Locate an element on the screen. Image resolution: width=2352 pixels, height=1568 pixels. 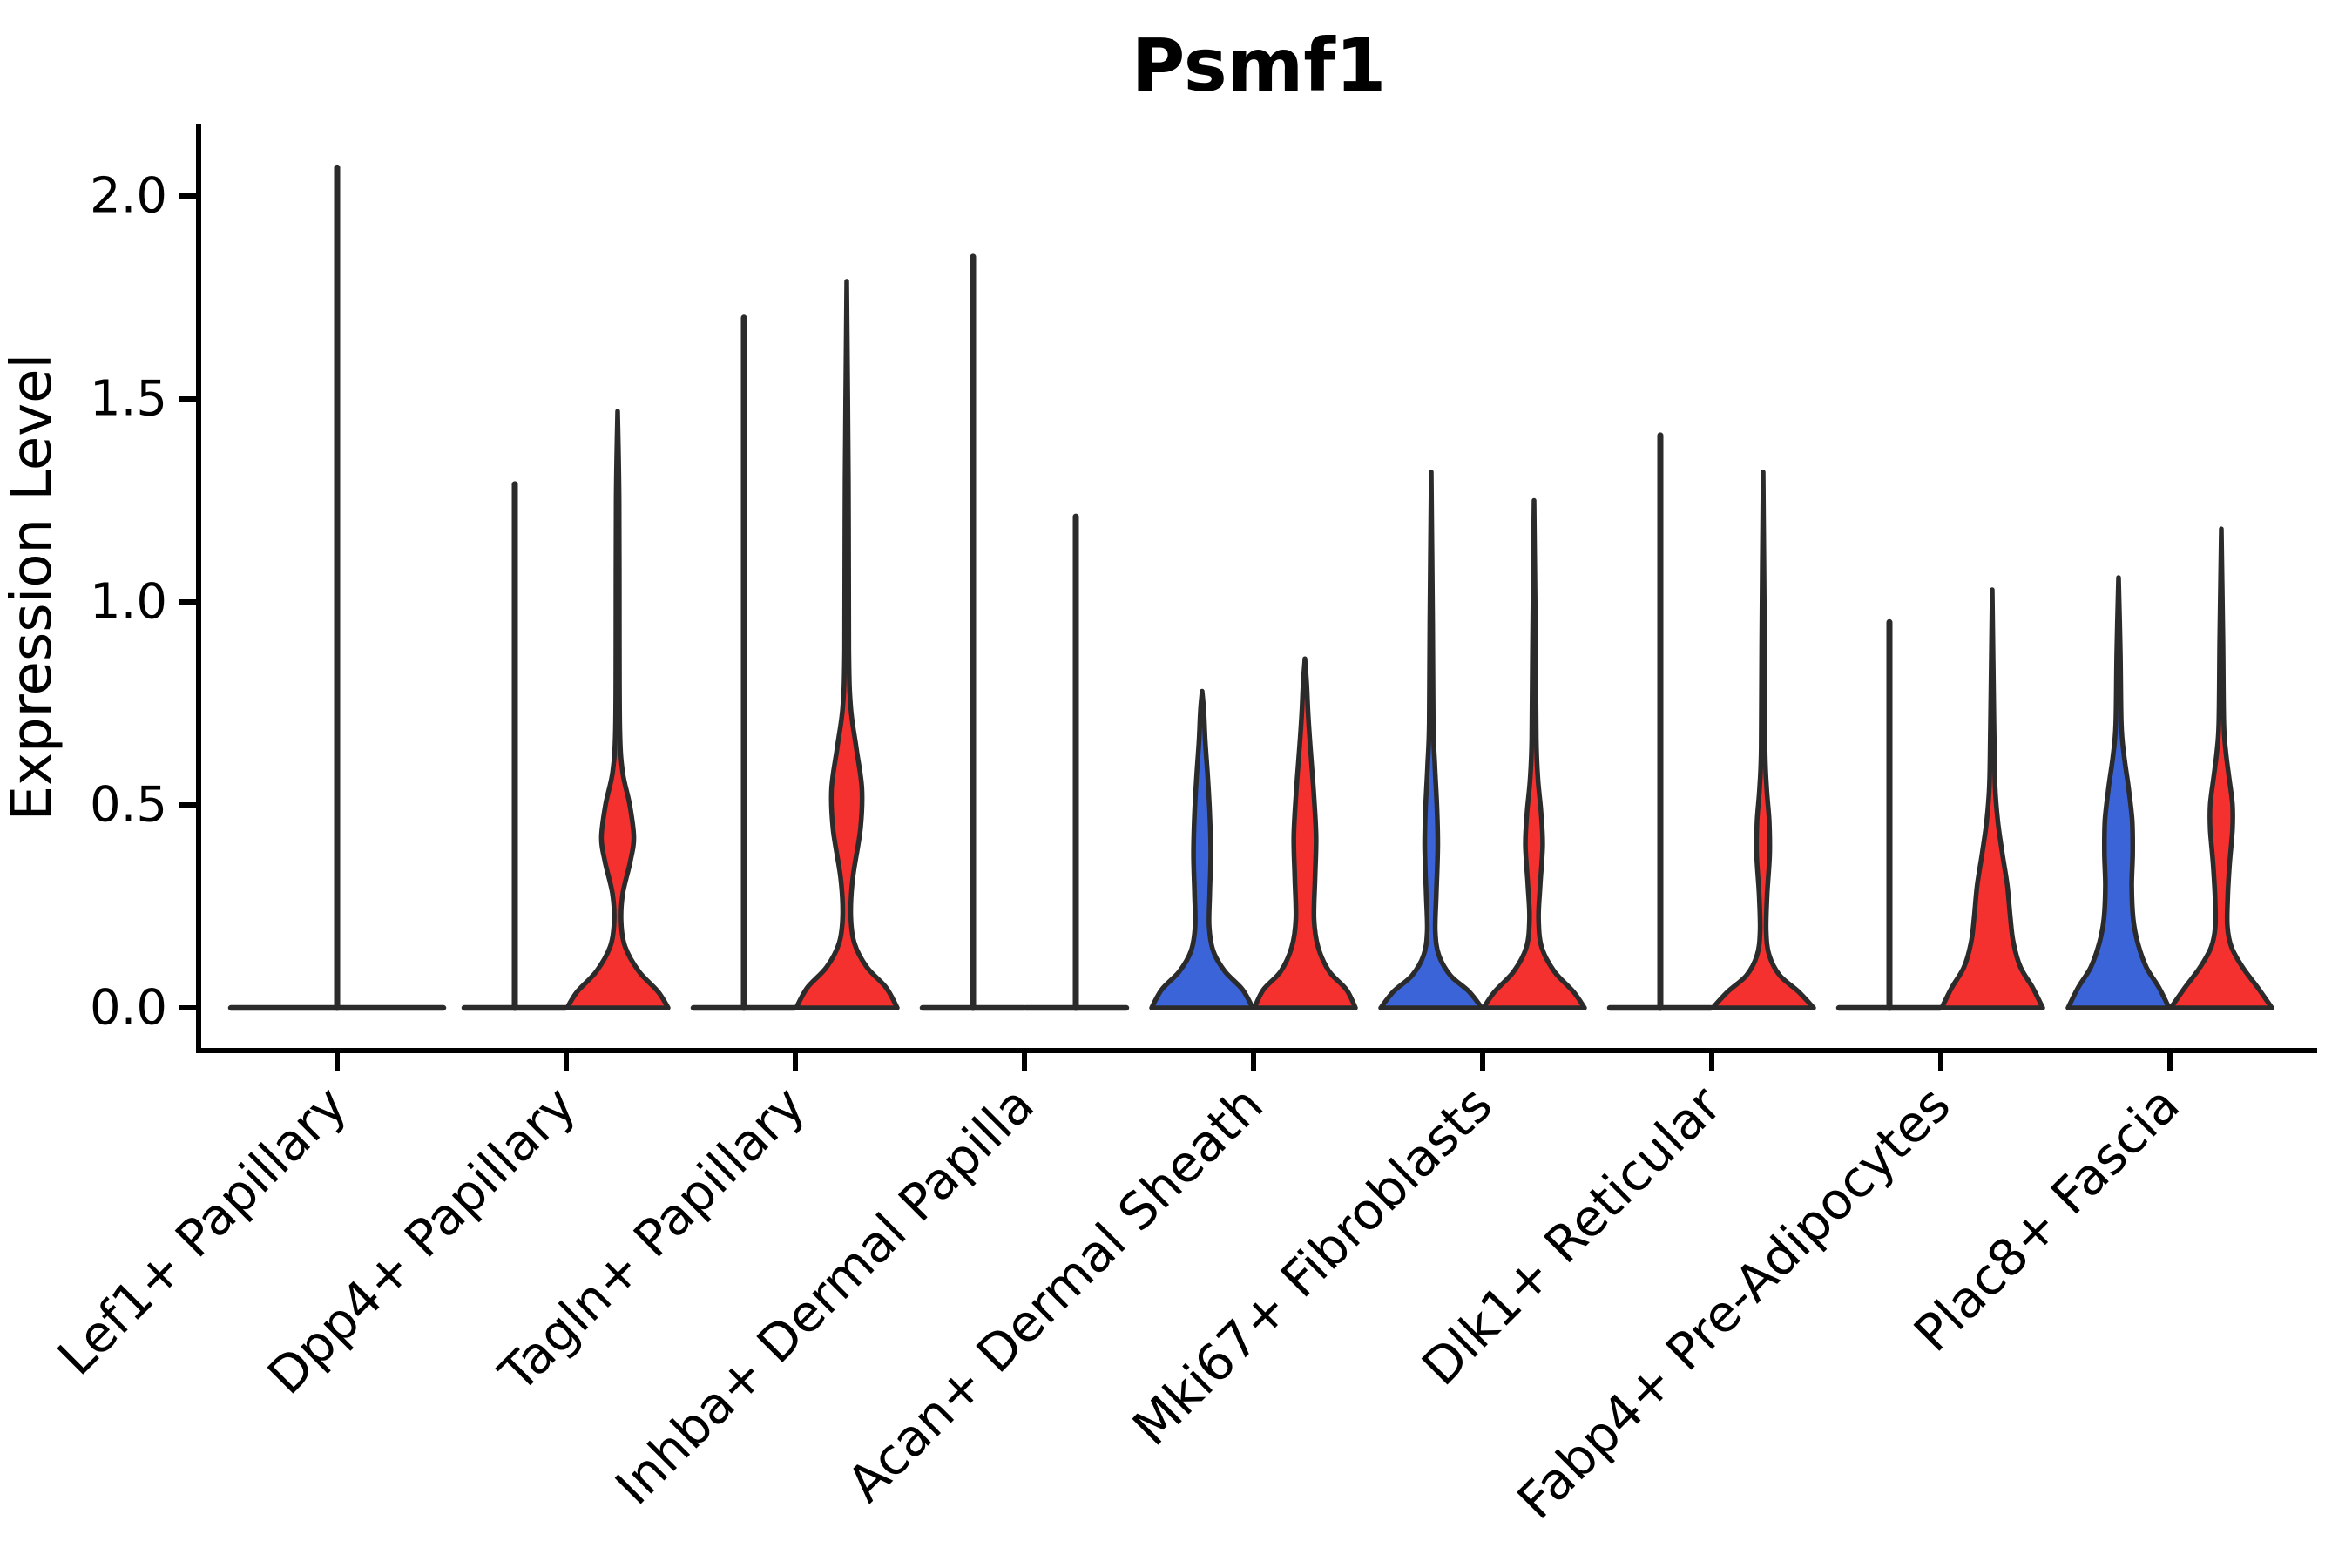
y-tick-label: 0.0 is located at coordinates (129, 1008).